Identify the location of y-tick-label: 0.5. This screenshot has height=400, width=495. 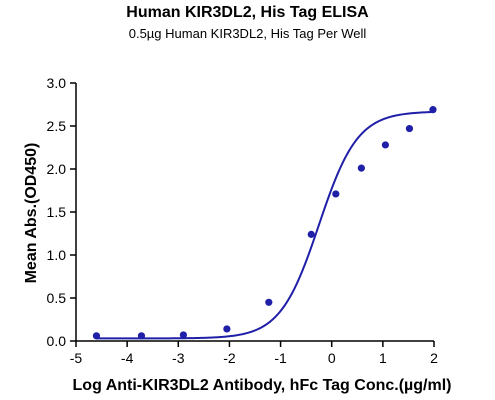
(57, 298).